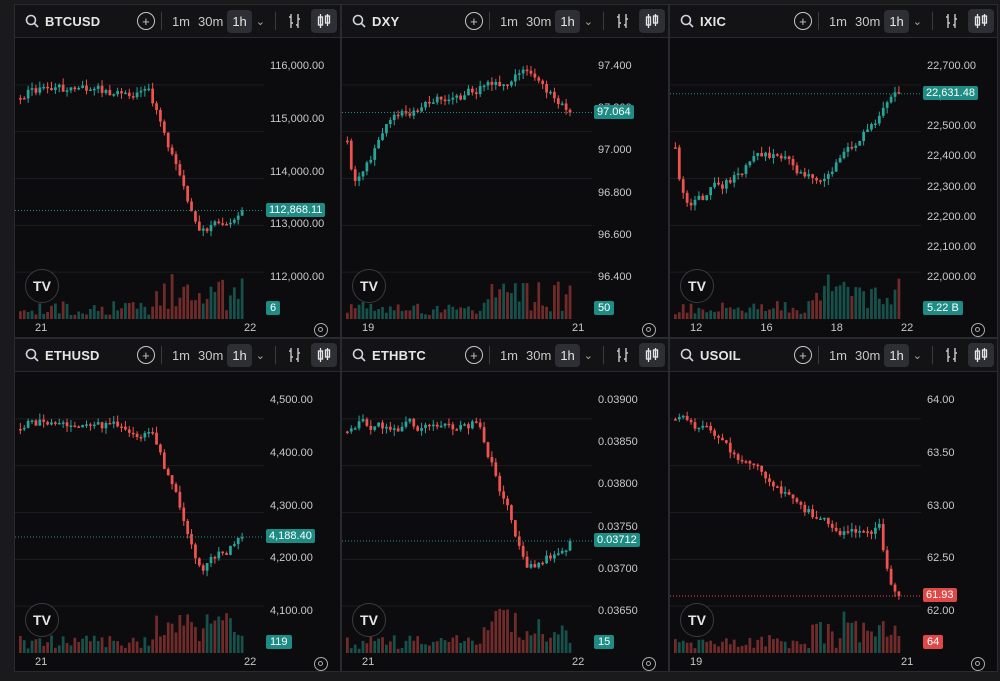 The image size is (1000, 681). What do you see at coordinates (73, 21) in the screenshot?
I see `symbol-name: BTCUSD` at bounding box center [73, 21].